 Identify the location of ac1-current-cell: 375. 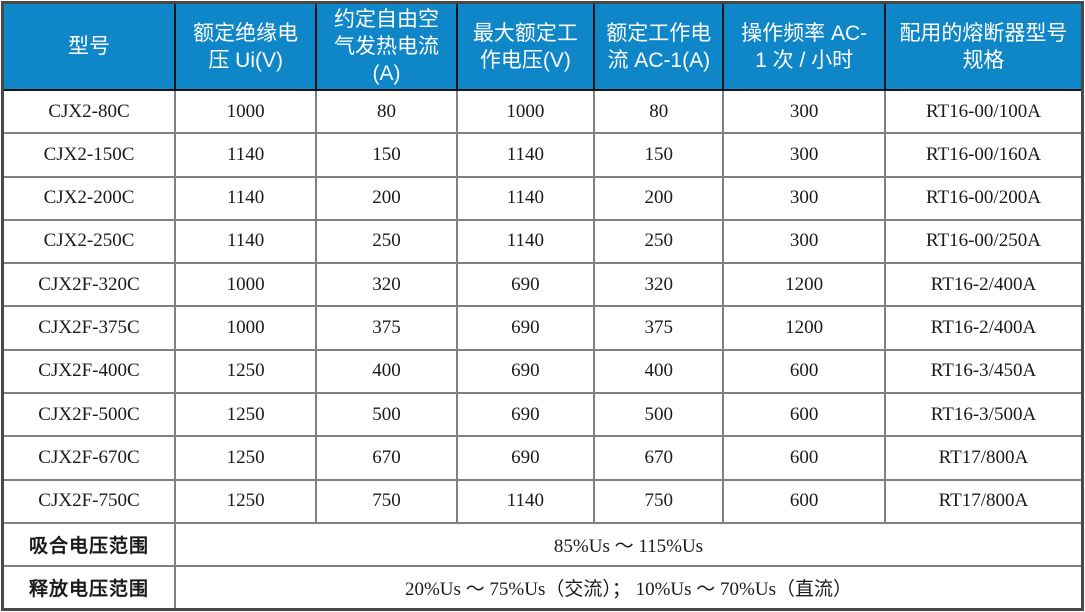
(659, 328).